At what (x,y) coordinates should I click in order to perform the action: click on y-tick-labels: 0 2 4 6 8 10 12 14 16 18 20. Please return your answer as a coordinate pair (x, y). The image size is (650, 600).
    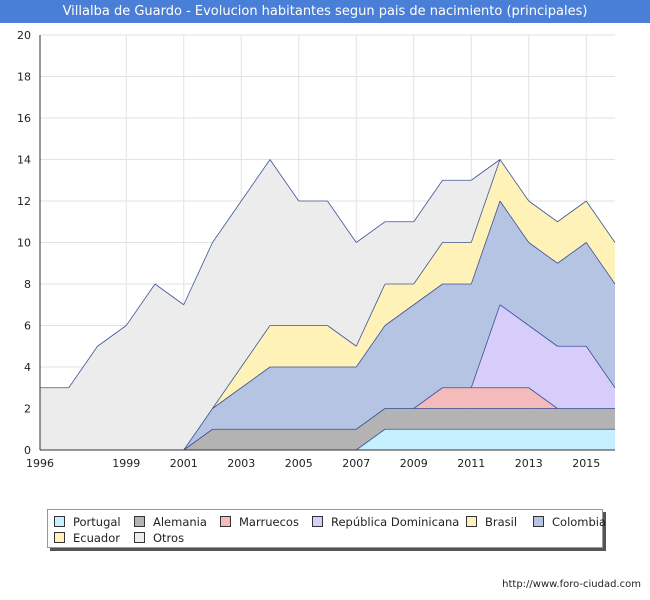
    Looking at the image, I should click on (24, 243).